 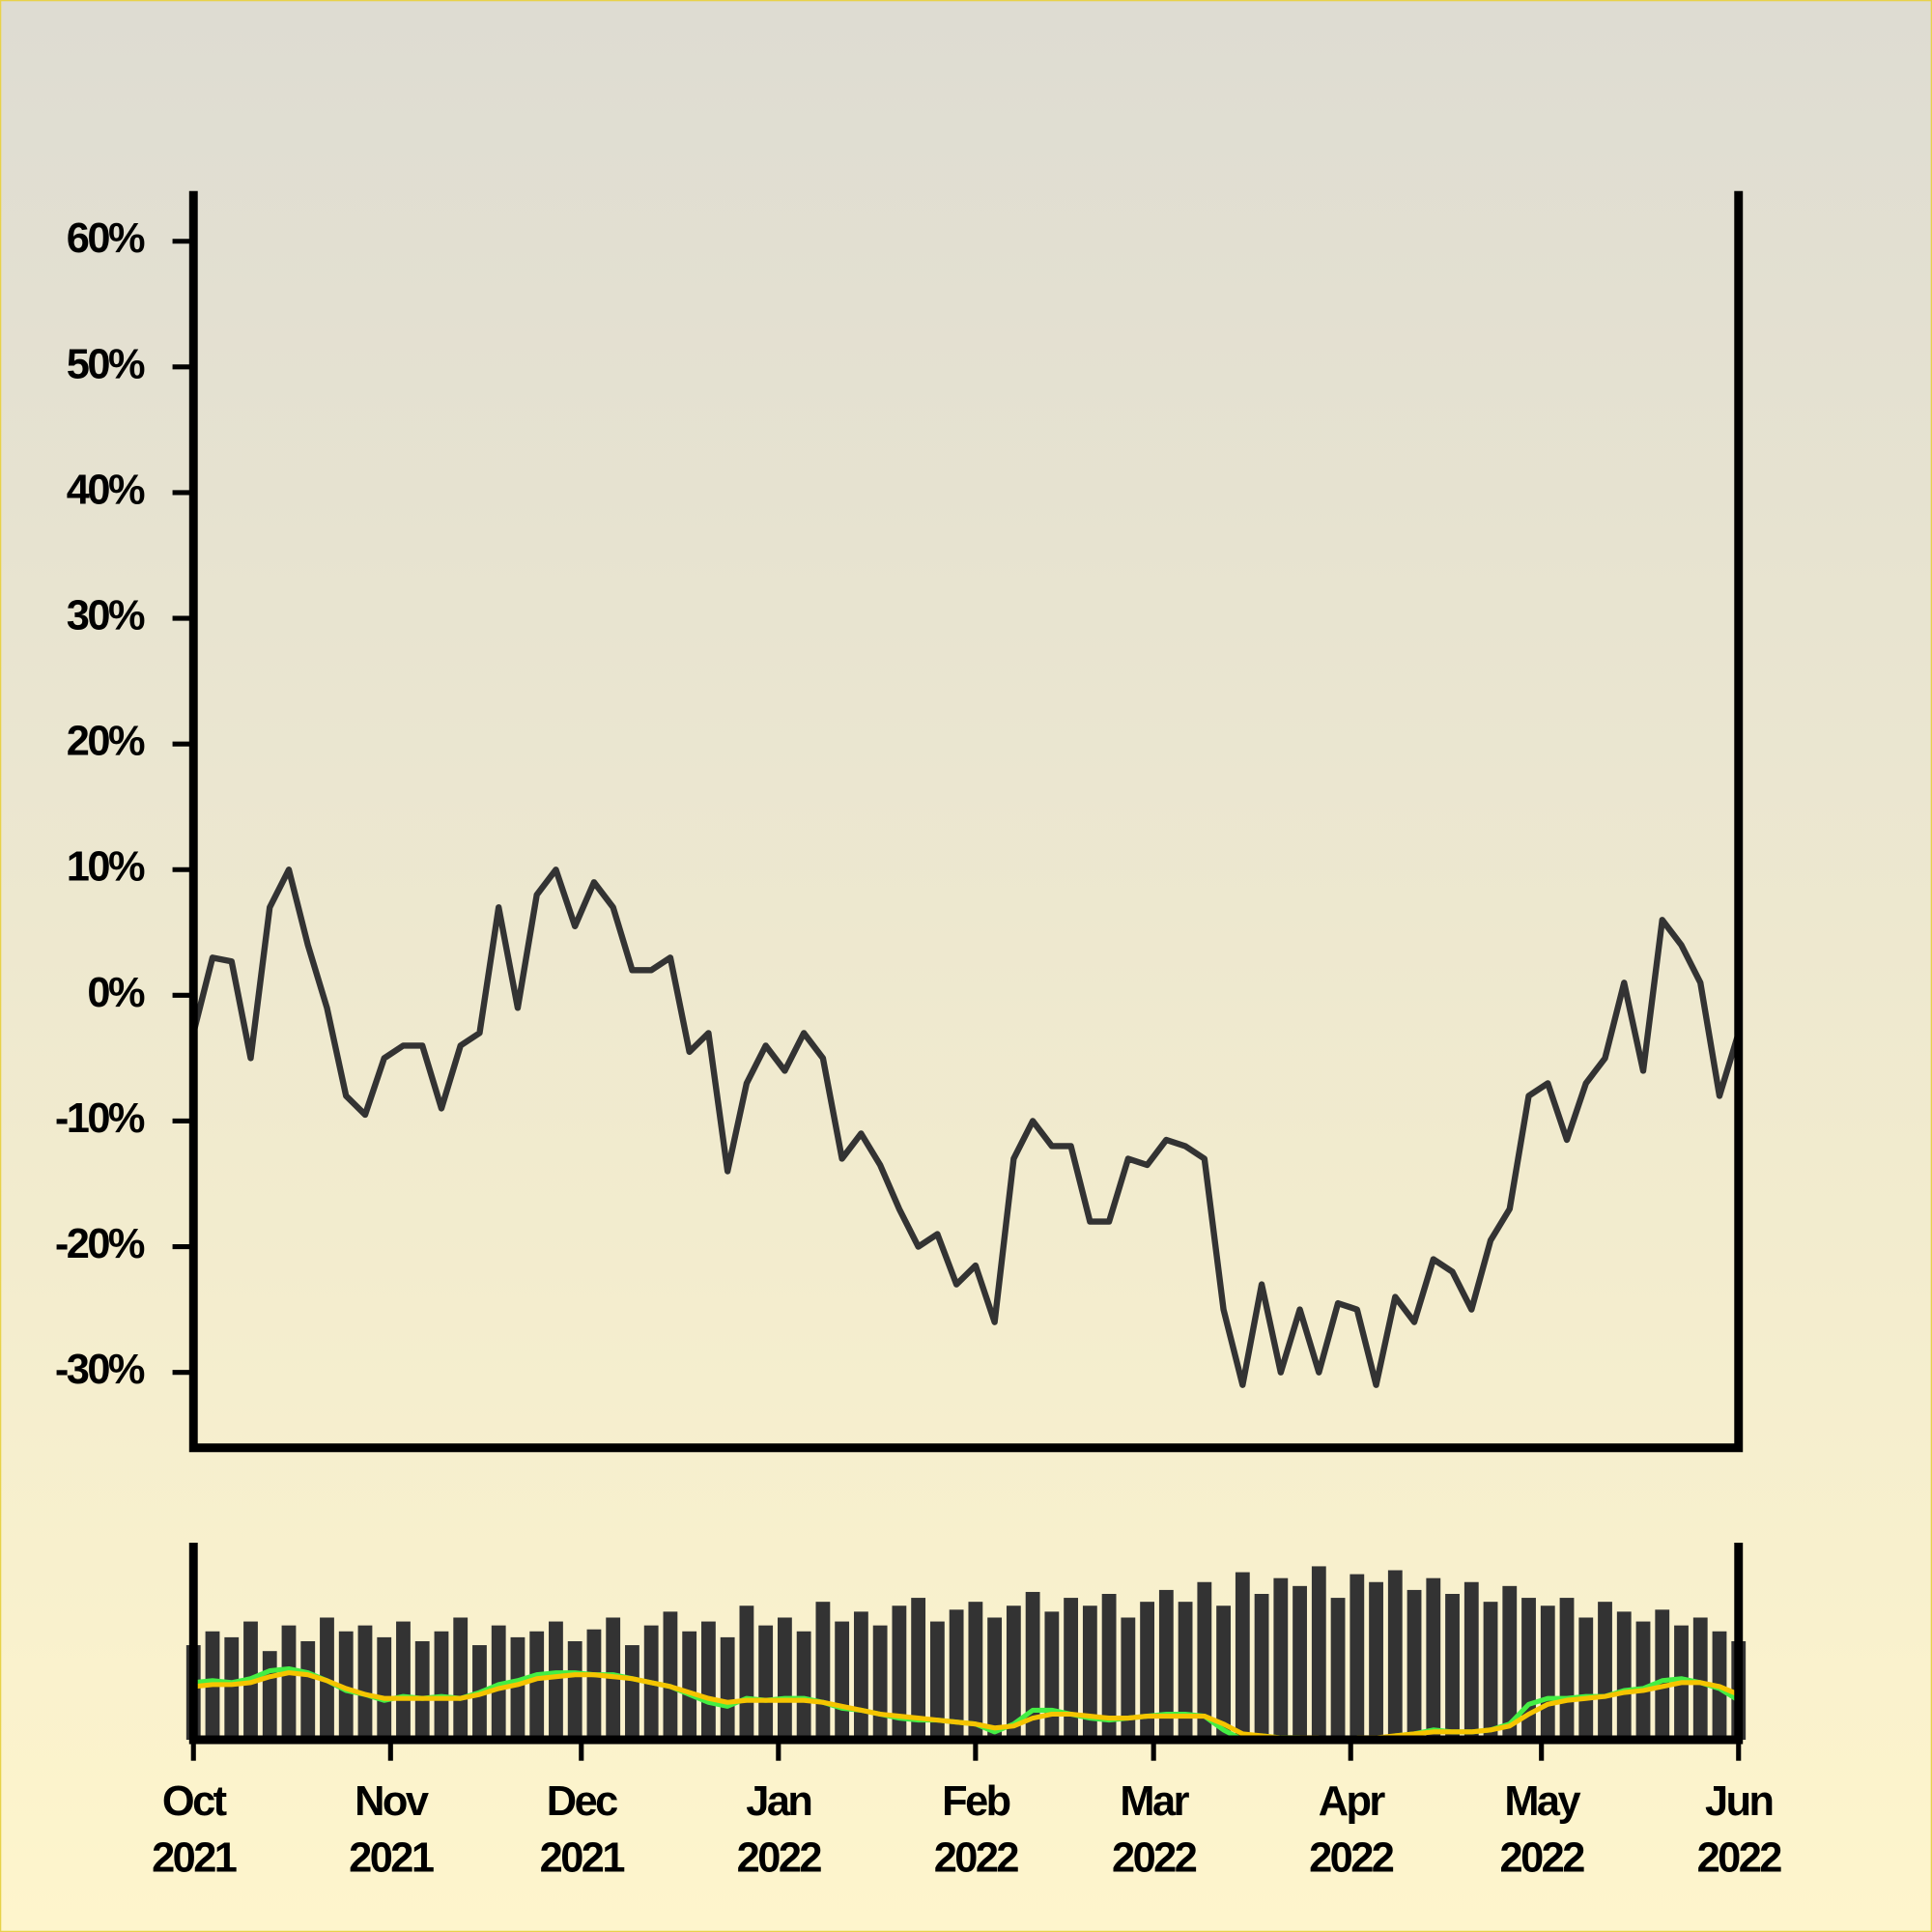 I want to click on x-tick-month: May, so click(x=1542, y=1801).